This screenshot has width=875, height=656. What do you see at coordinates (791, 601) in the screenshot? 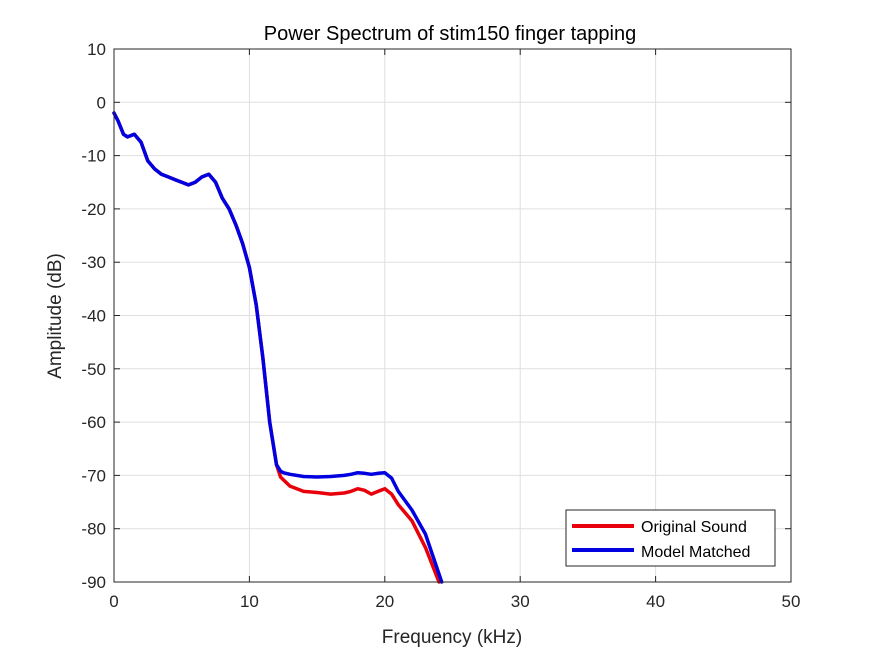
I see `x-tick-label: 50` at bounding box center [791, 601].